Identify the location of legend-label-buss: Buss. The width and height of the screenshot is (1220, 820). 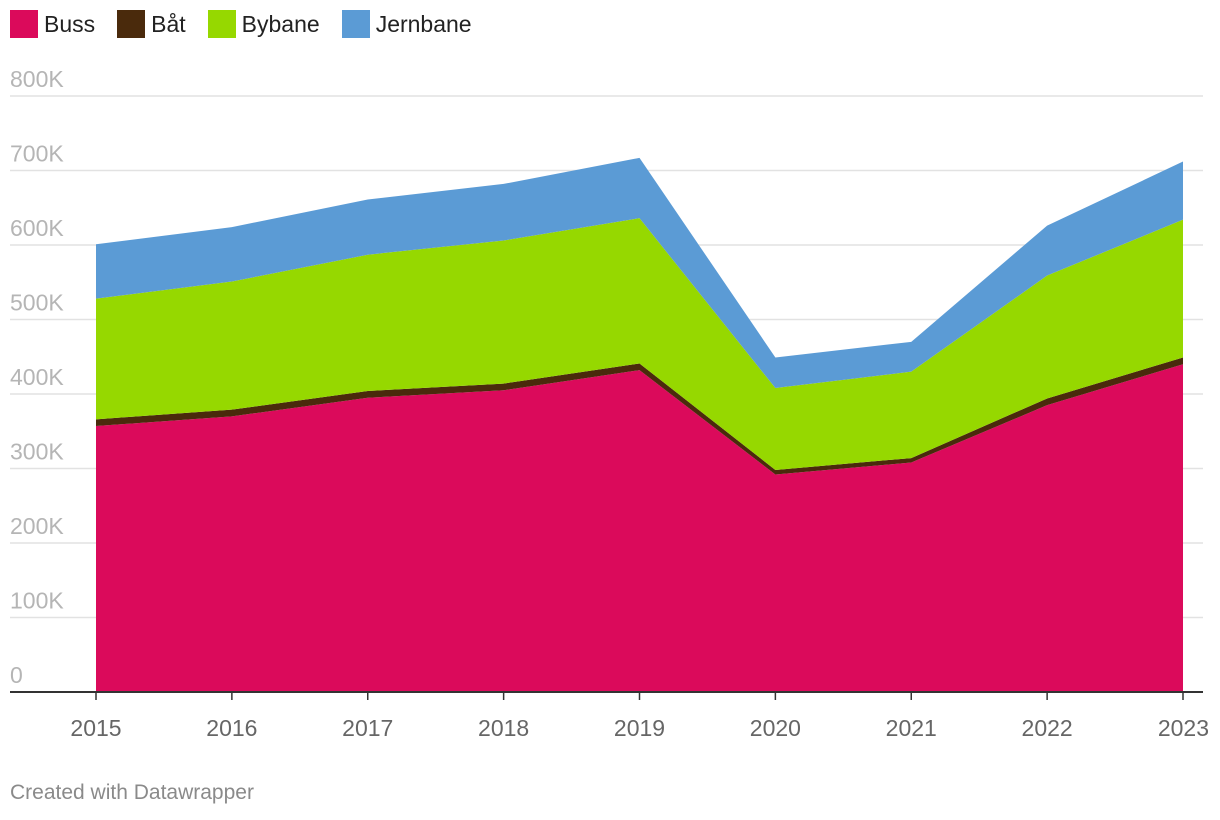
(70, 23).